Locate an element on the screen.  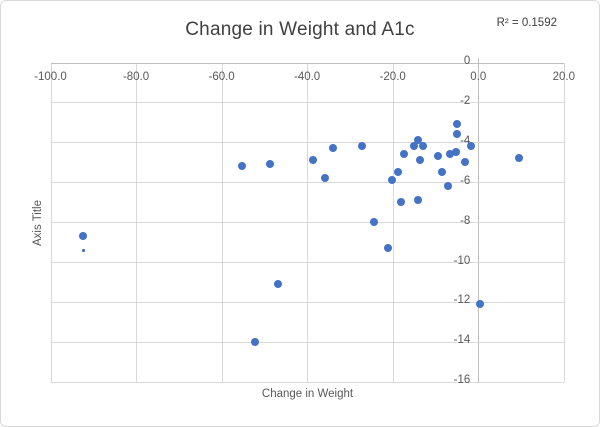
y-tick-label: -8 is located at coordinates (465, 220).